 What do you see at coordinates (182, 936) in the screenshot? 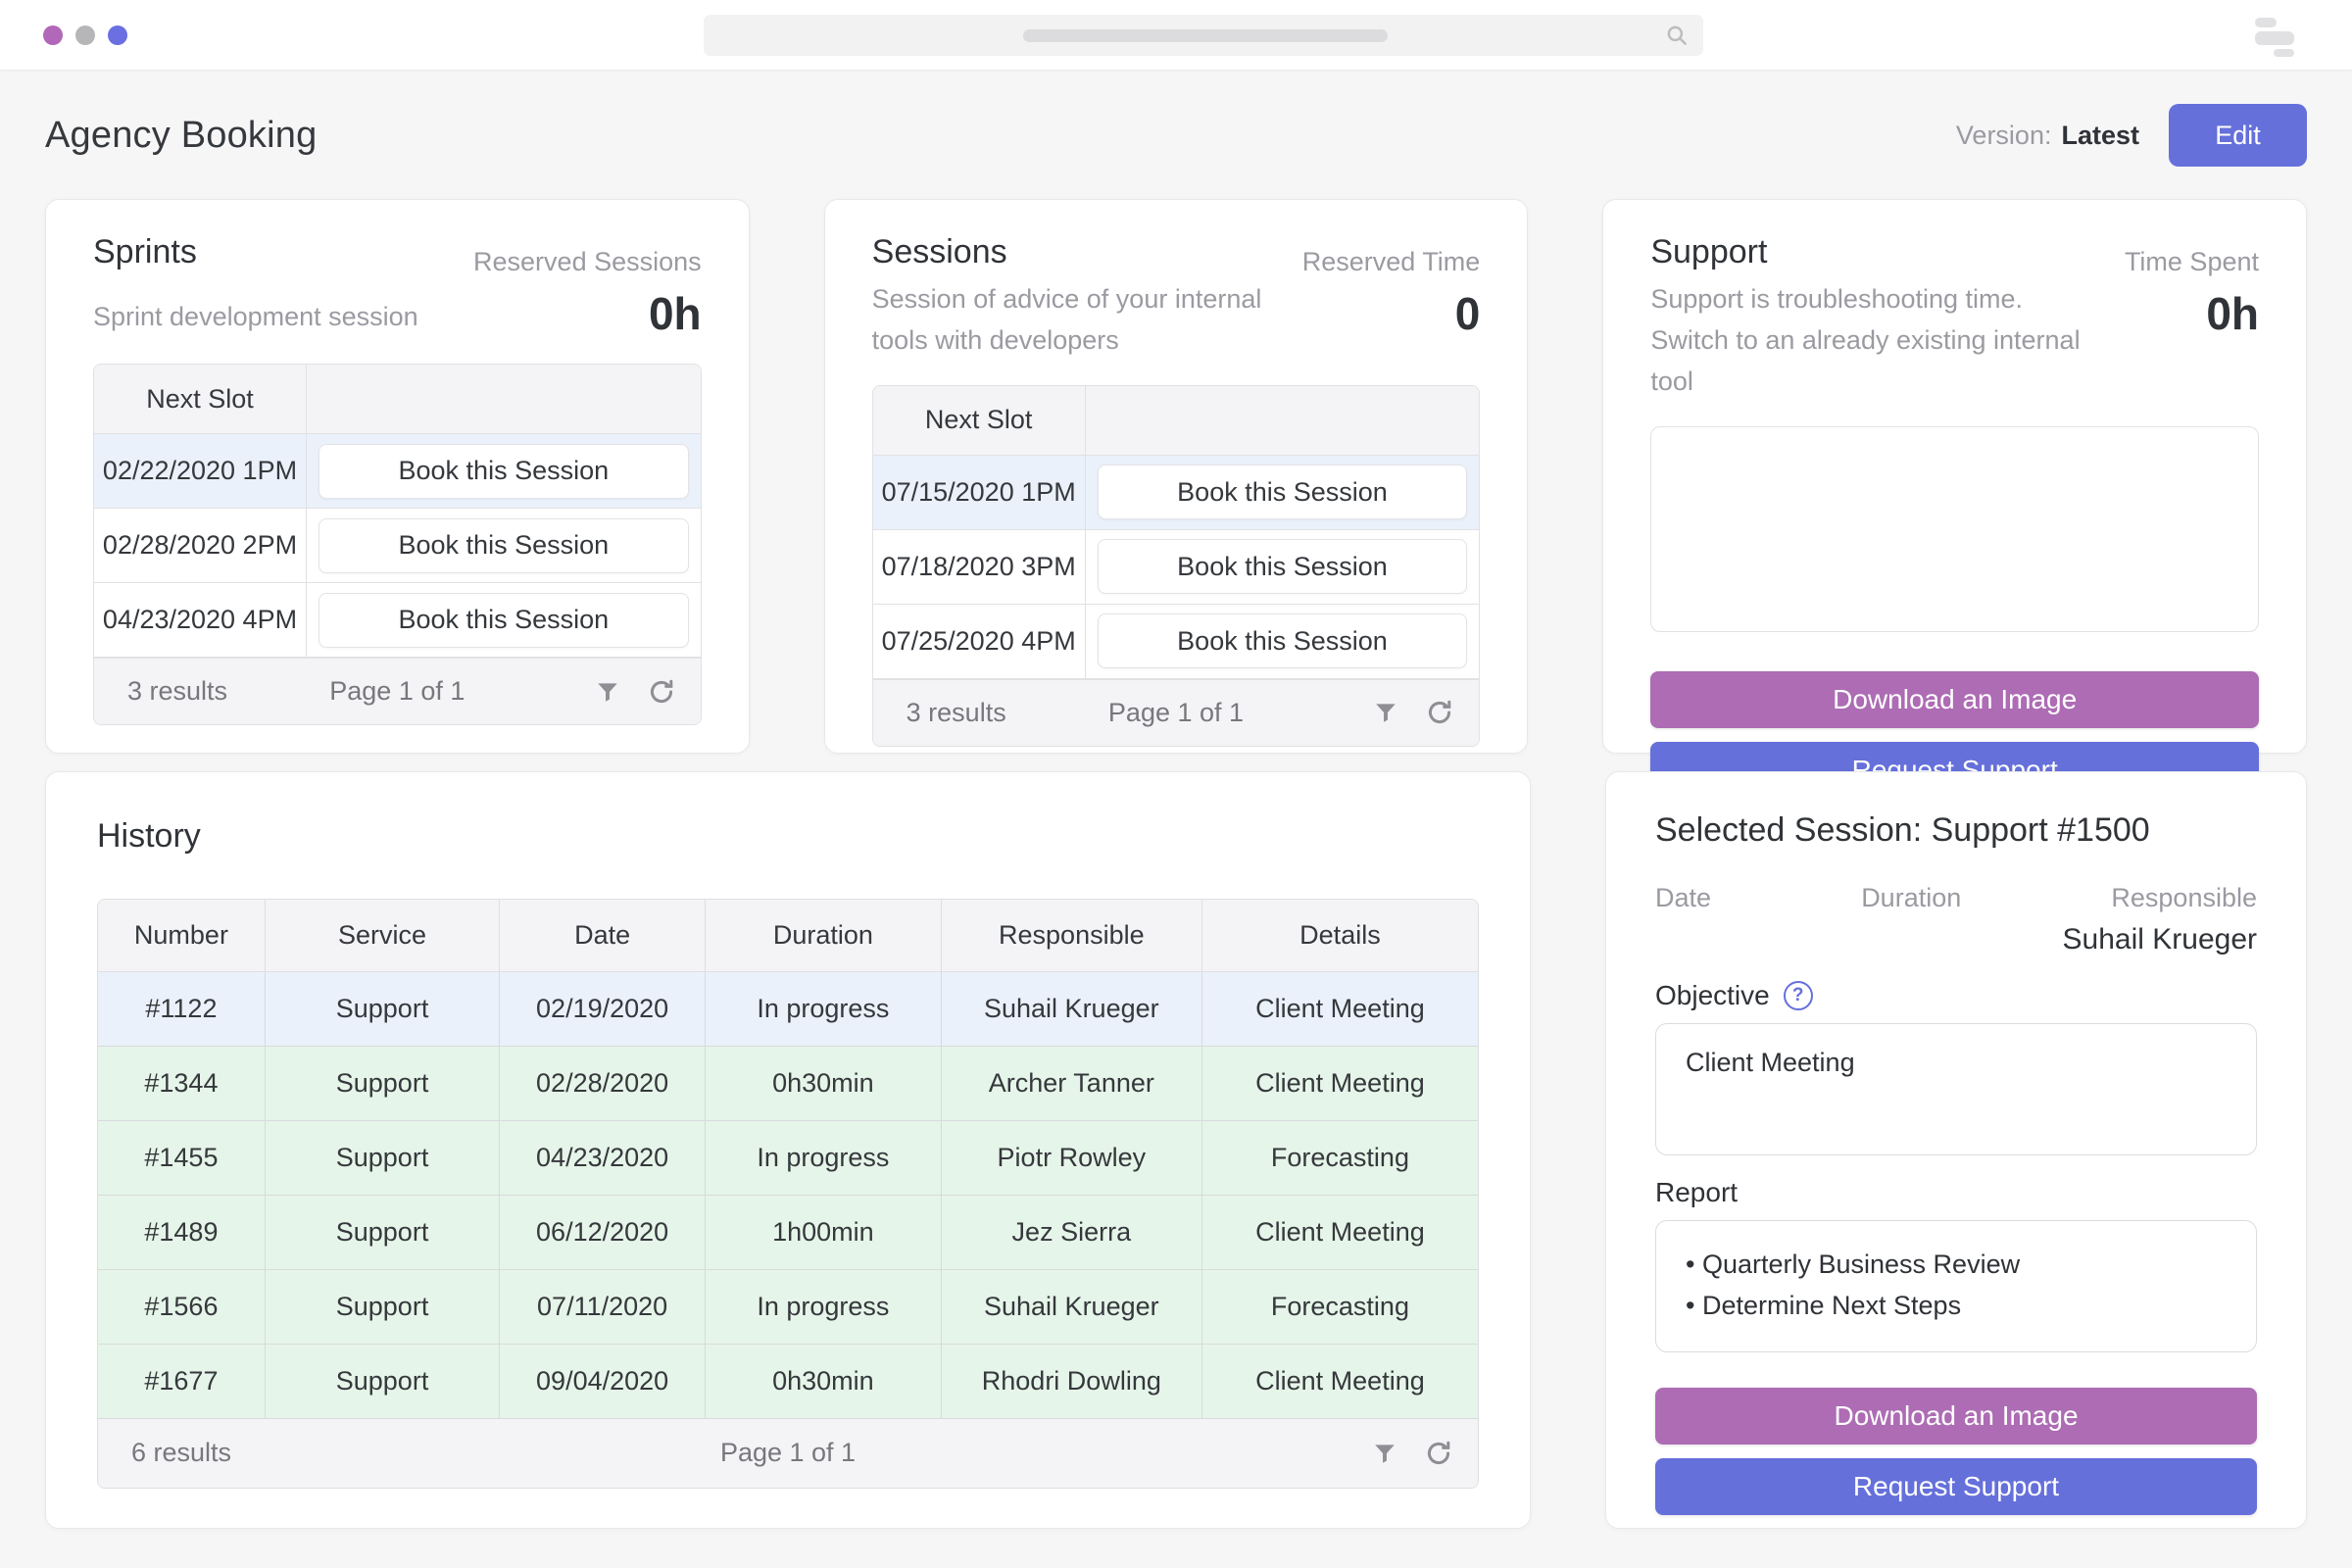
I see `column-header-number: Number` at bounding box center [182, 936].